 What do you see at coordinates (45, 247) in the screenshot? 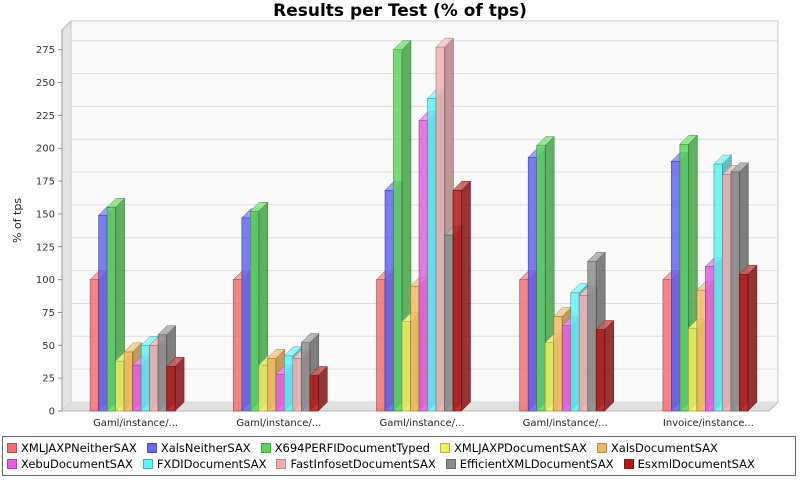
I see `y-tick-label: 125` at bounding box center [45, 247].